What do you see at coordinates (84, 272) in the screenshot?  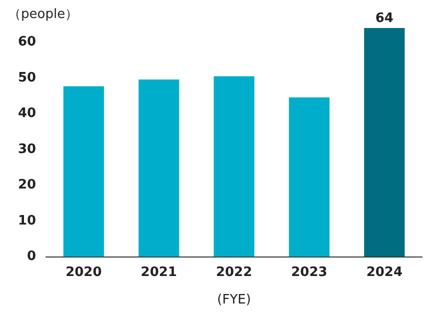 I see `x-tick-label: 2020` at bounding box center [84, 272].